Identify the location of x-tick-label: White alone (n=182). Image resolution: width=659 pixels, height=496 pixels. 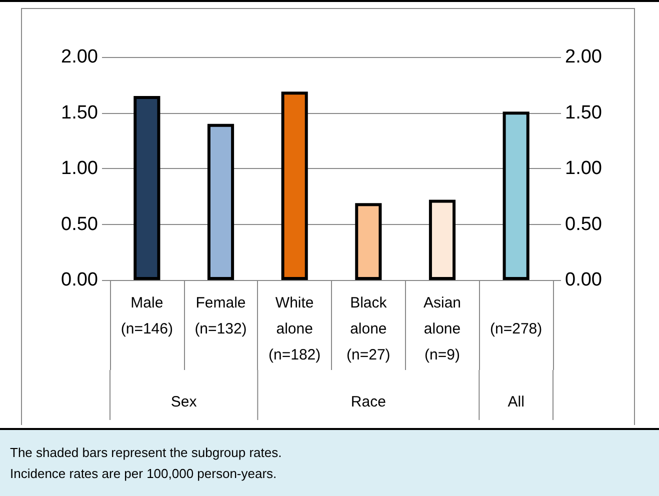
(294, 329).